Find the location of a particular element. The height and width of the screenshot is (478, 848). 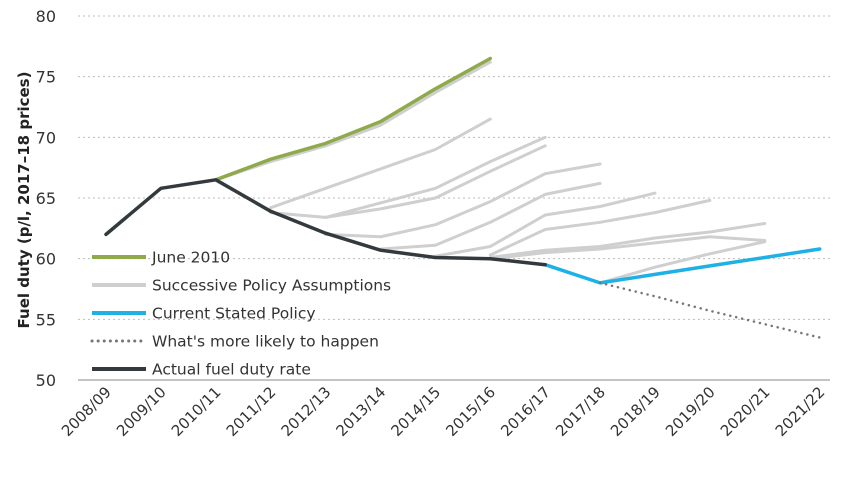

x-tick-label: 2008/09 is located at coordinates (86, 411).